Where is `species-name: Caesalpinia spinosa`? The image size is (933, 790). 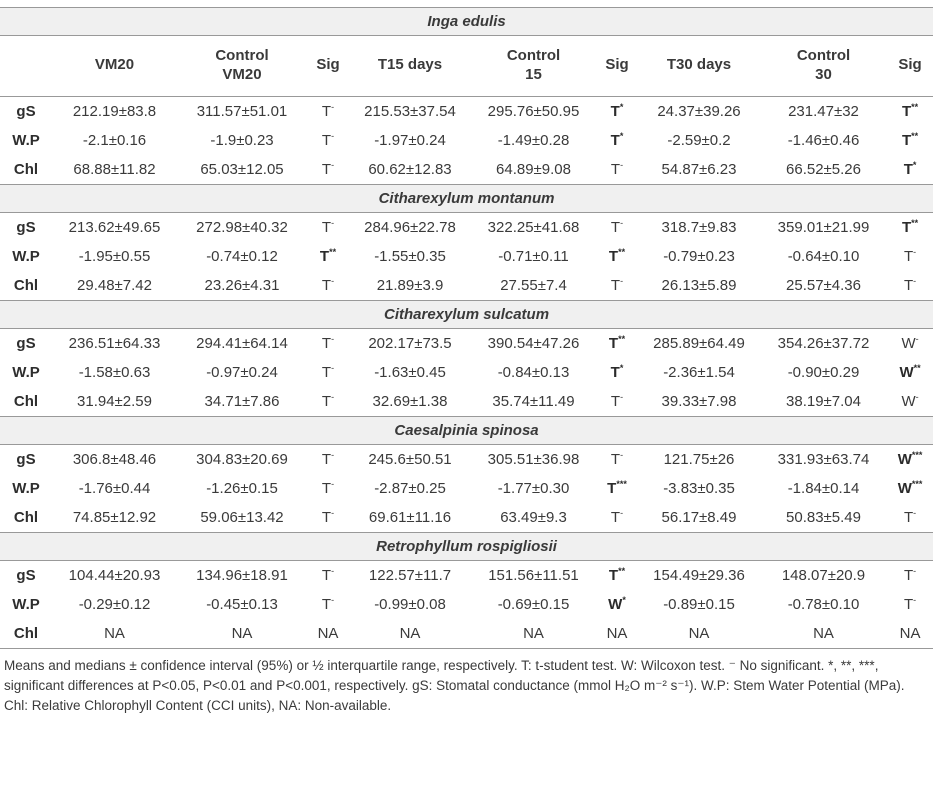 species-name: Caesalpinia spinosa is located at coordinates (466, 430).